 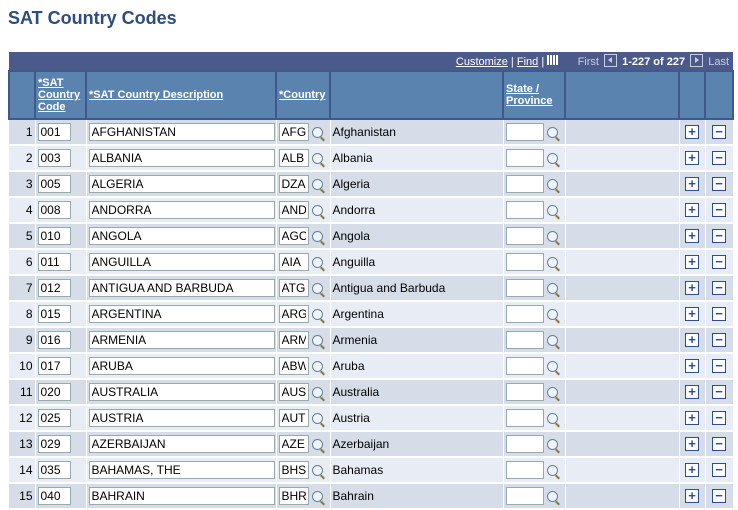 What do you see at coordinates (481, 62) in the screenshot?
I see `customize-link: Customize` at bounding box center [481, 62].